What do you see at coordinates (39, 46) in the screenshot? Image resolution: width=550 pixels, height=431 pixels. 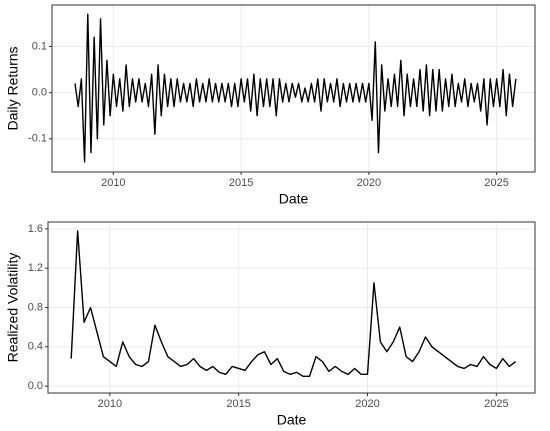 I see `y-tick-label: 0.1` at bounding box center [39, 46].